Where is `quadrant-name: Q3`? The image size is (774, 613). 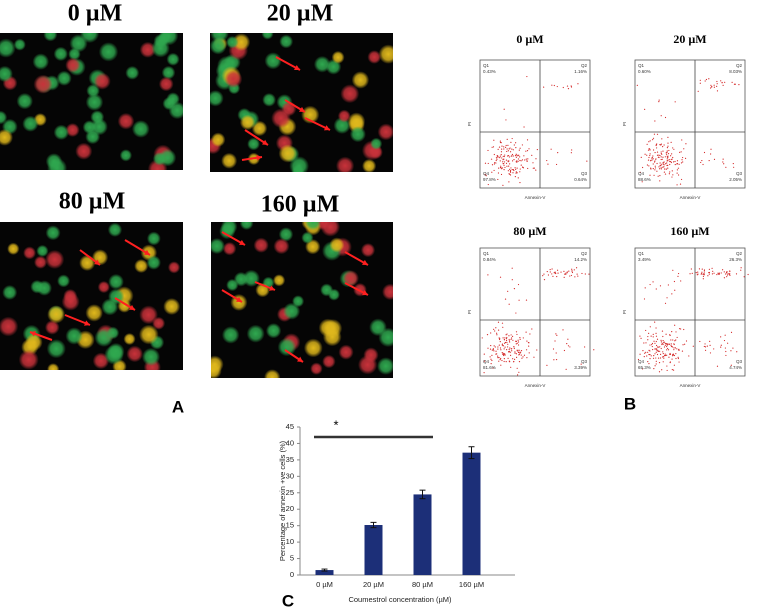
quadrant-name: Q3 is located at coordinates (584, 173).